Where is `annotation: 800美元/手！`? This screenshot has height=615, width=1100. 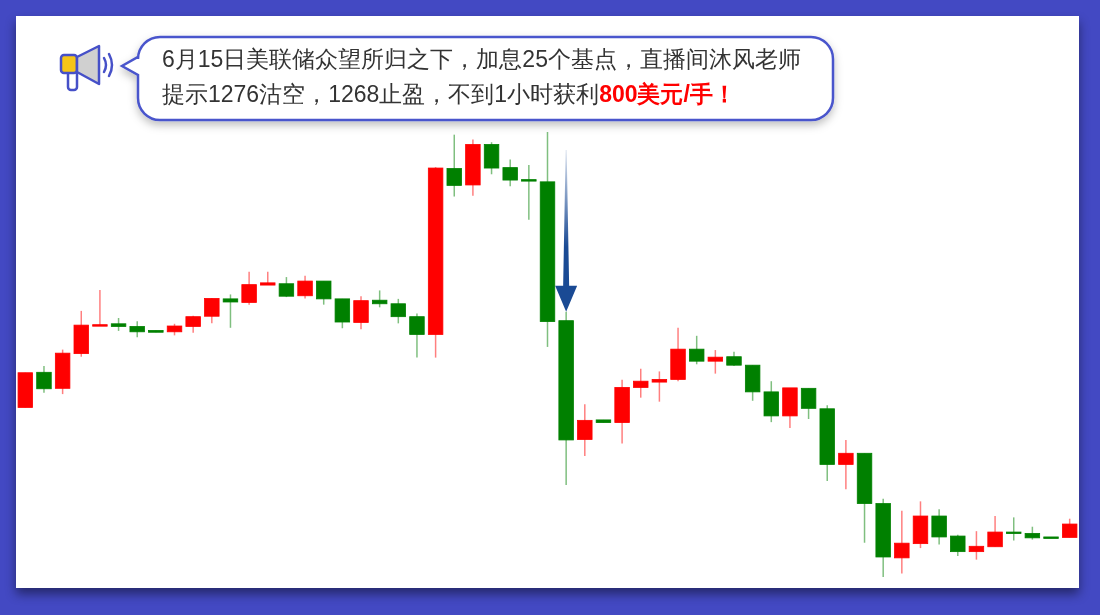
annotation: 800美元/手！ is located at coordinates (667, 94).